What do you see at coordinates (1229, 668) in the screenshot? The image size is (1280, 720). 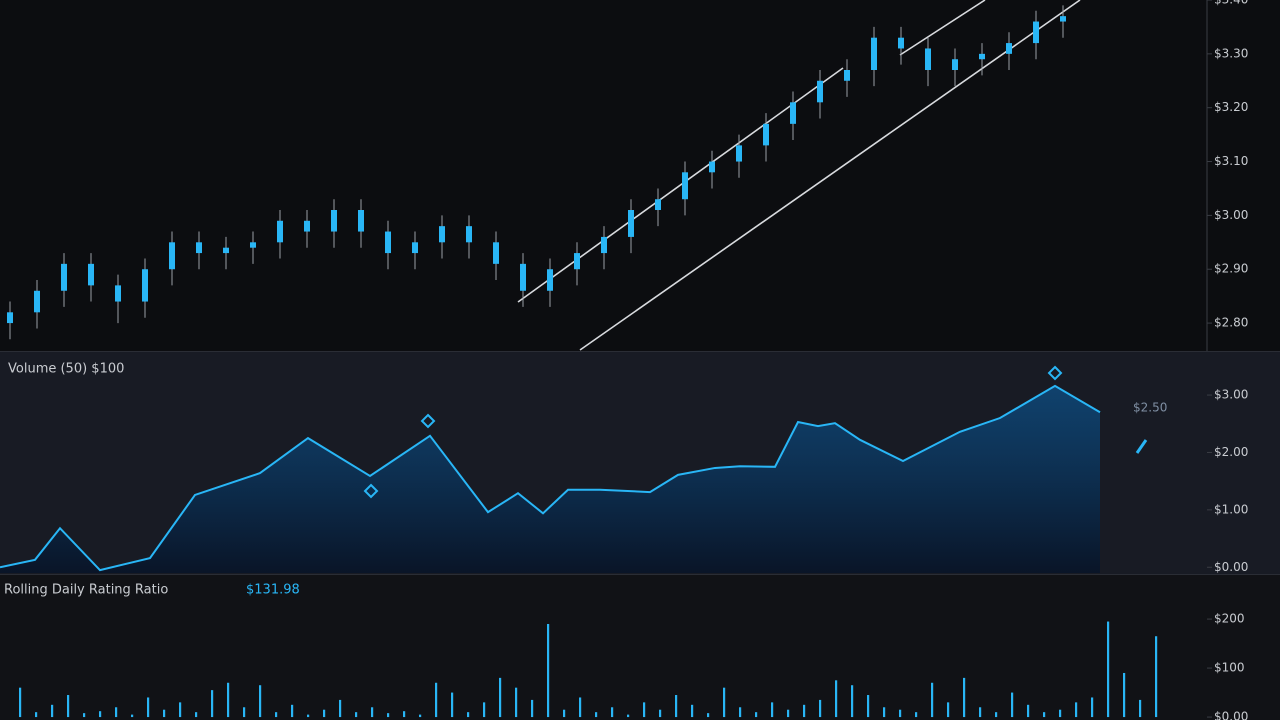 I see `y-tick-label: $100` at bounding box center [1229, 668].